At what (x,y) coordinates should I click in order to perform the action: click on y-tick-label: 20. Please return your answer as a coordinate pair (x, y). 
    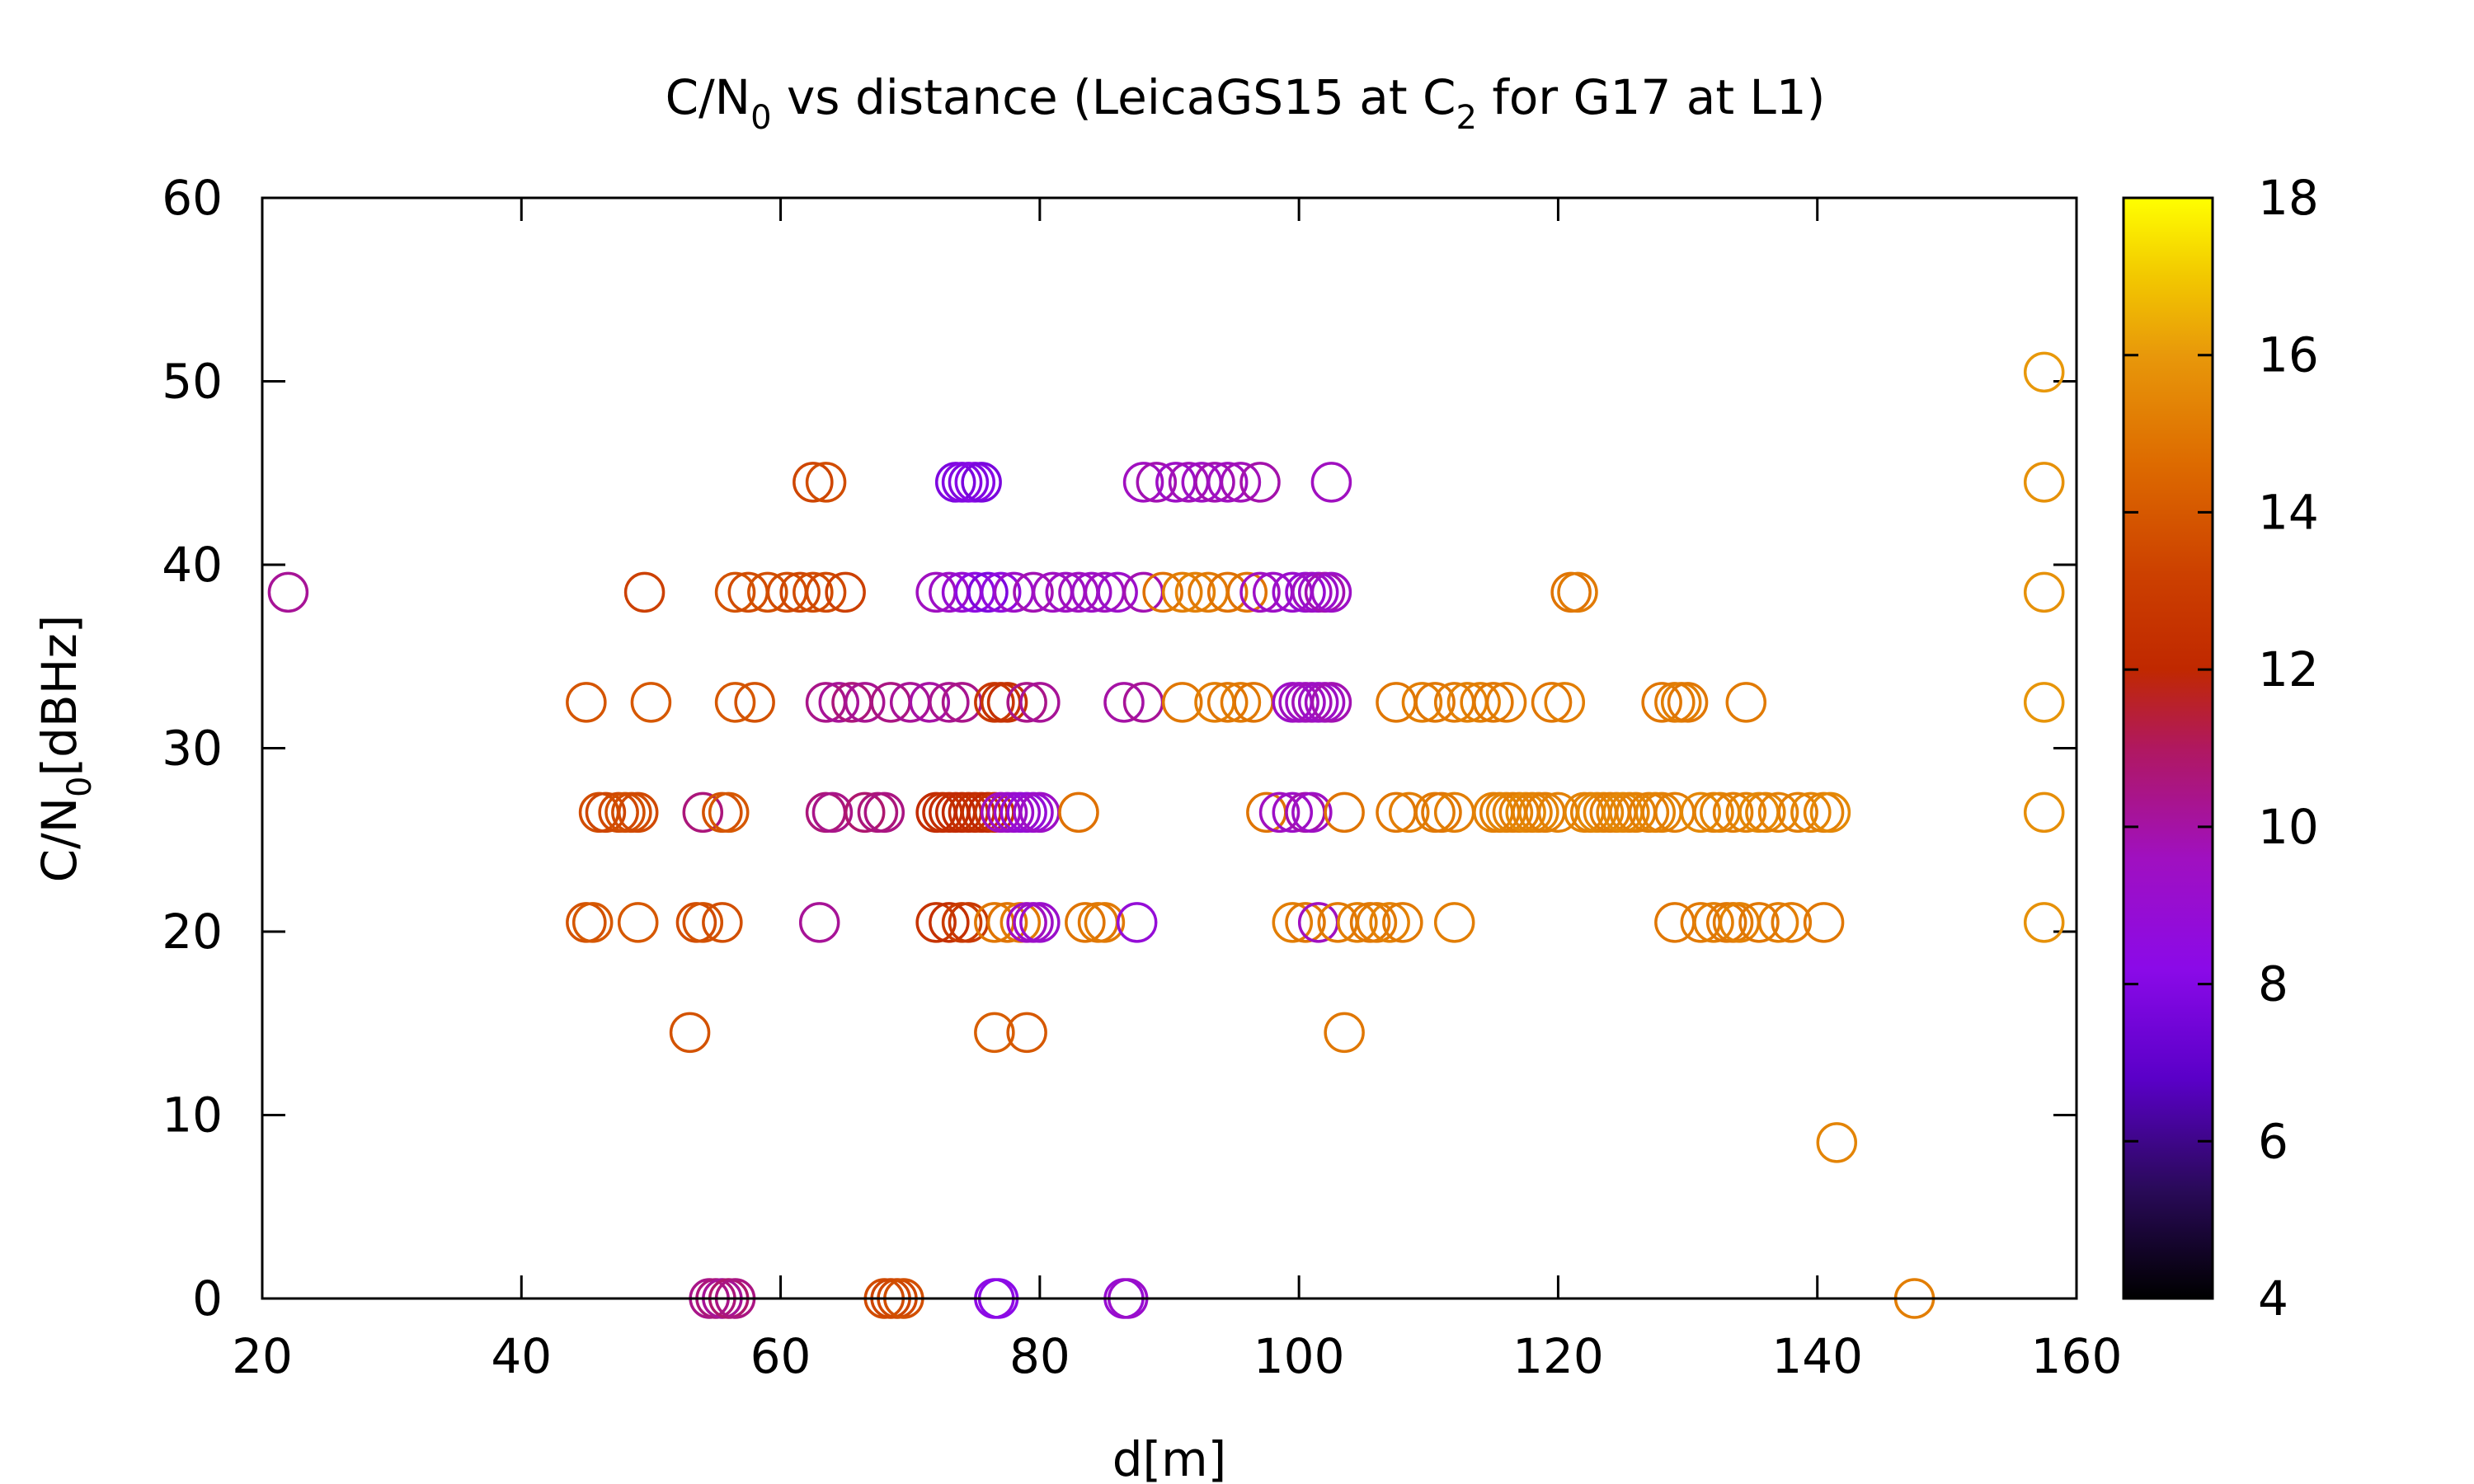
    Looking at the image, I should click on (192, 932).